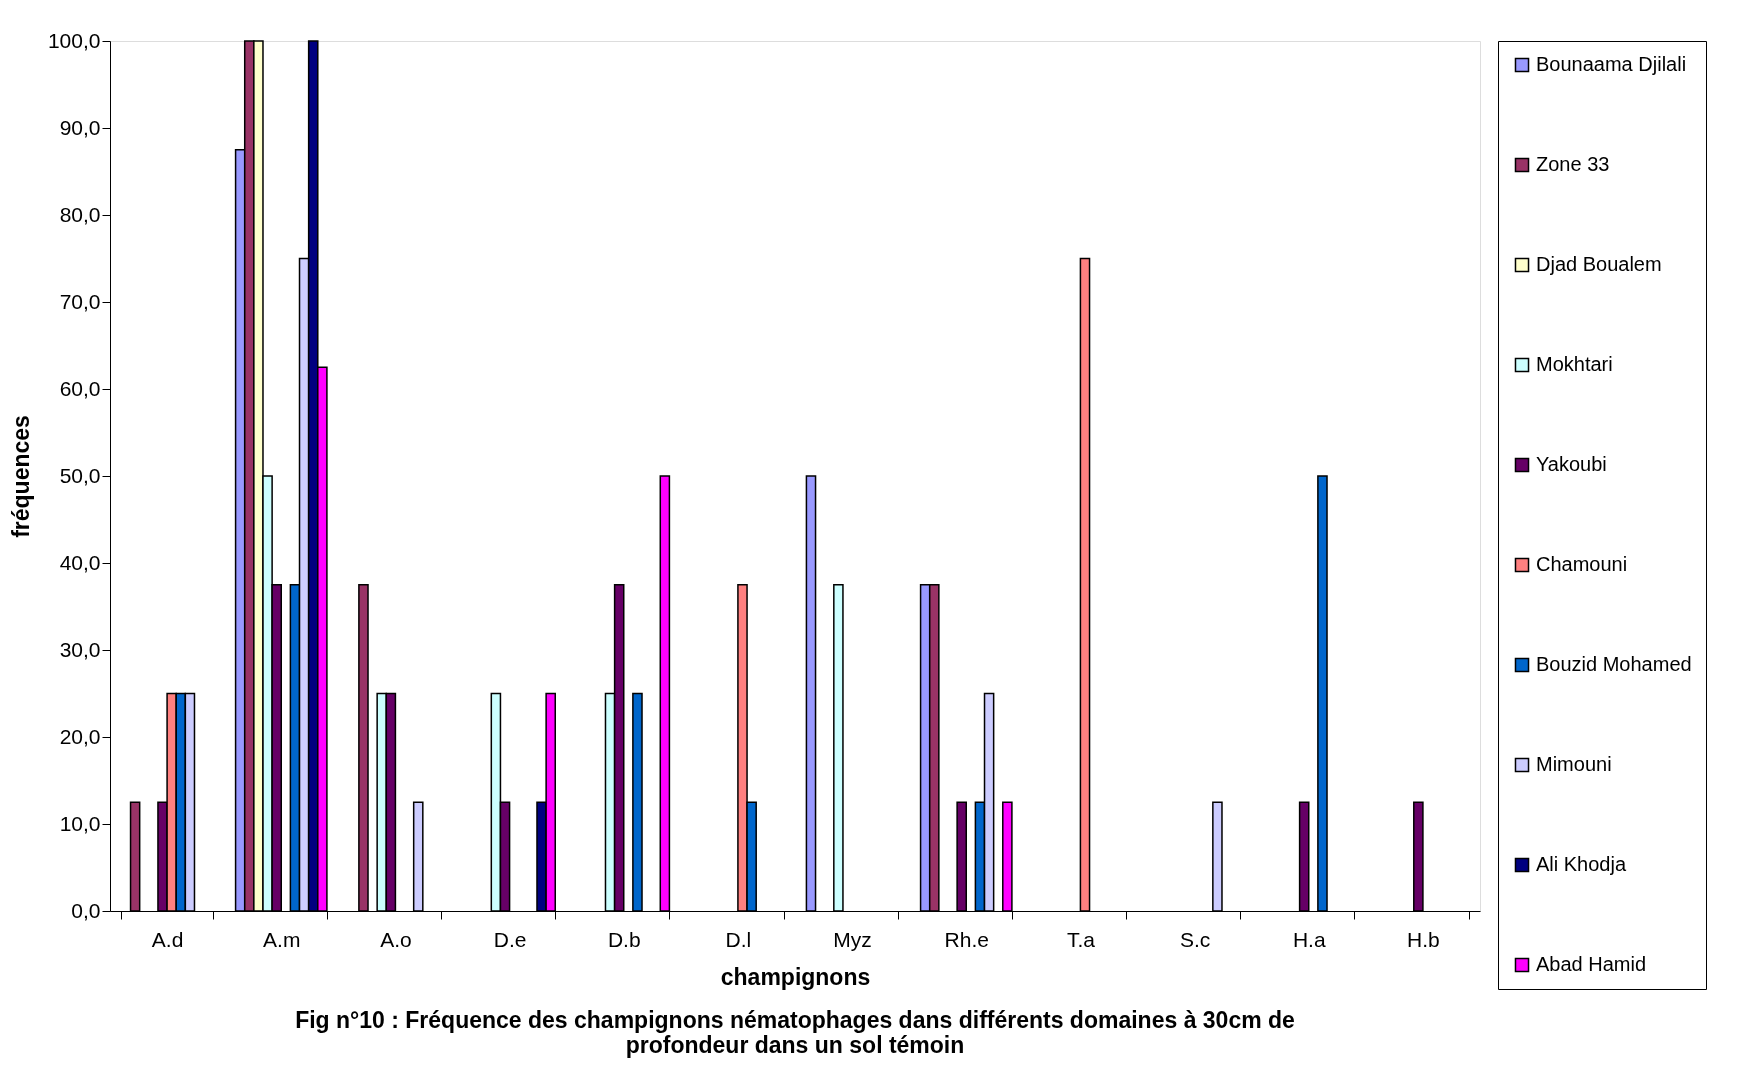 Image resolution: width=1764 pixels, height=1074 pixels. Describe the element at coordinates (74, 40) in the screenshot. I see `y-tick-label: 100,0` at that location.